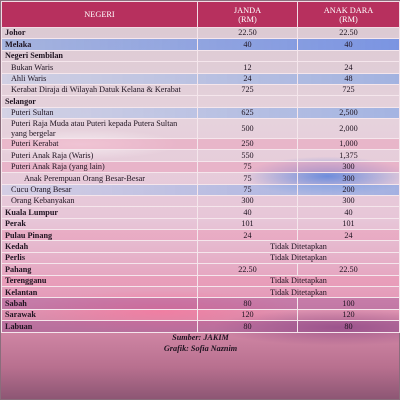  What do you see at coordinates (348, 144) in the screenshot?
I see `cell-anak-dara: 1,000` at bounding box center [348, 144].